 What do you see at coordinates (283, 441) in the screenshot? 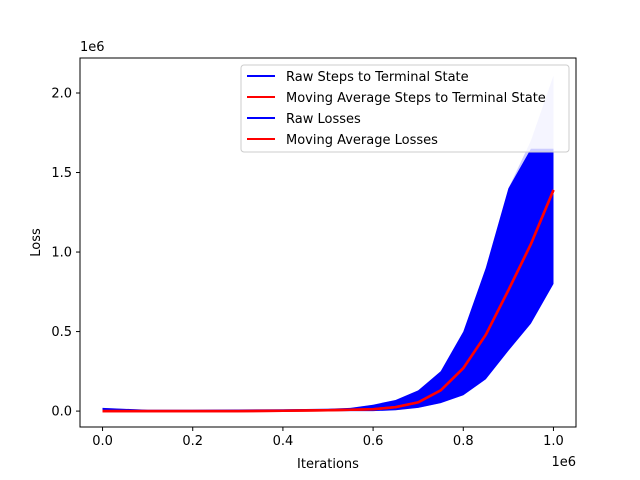
I see `x-tick-label: 0.4` at bounding box center [283, 441].